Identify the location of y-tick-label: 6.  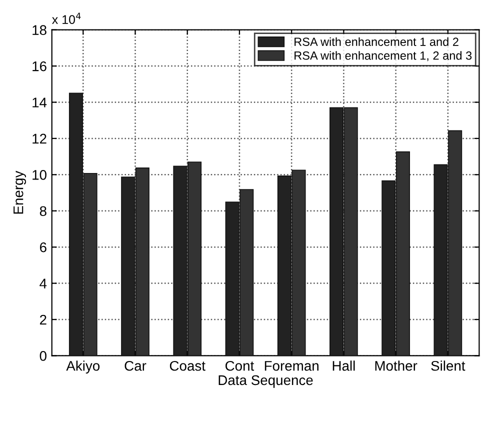
(43, 247).